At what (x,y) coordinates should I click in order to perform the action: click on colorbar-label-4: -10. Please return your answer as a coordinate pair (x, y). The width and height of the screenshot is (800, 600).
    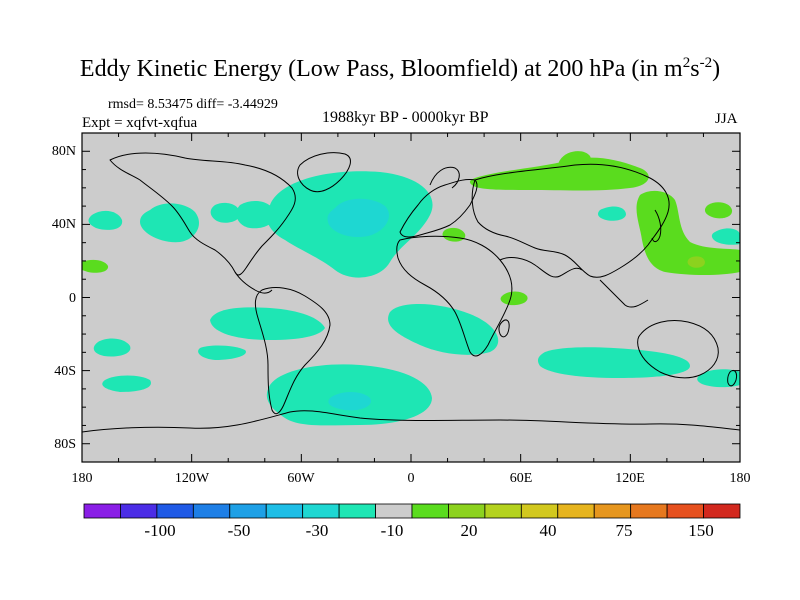
    Looking at the image, I should click on (392, 530).